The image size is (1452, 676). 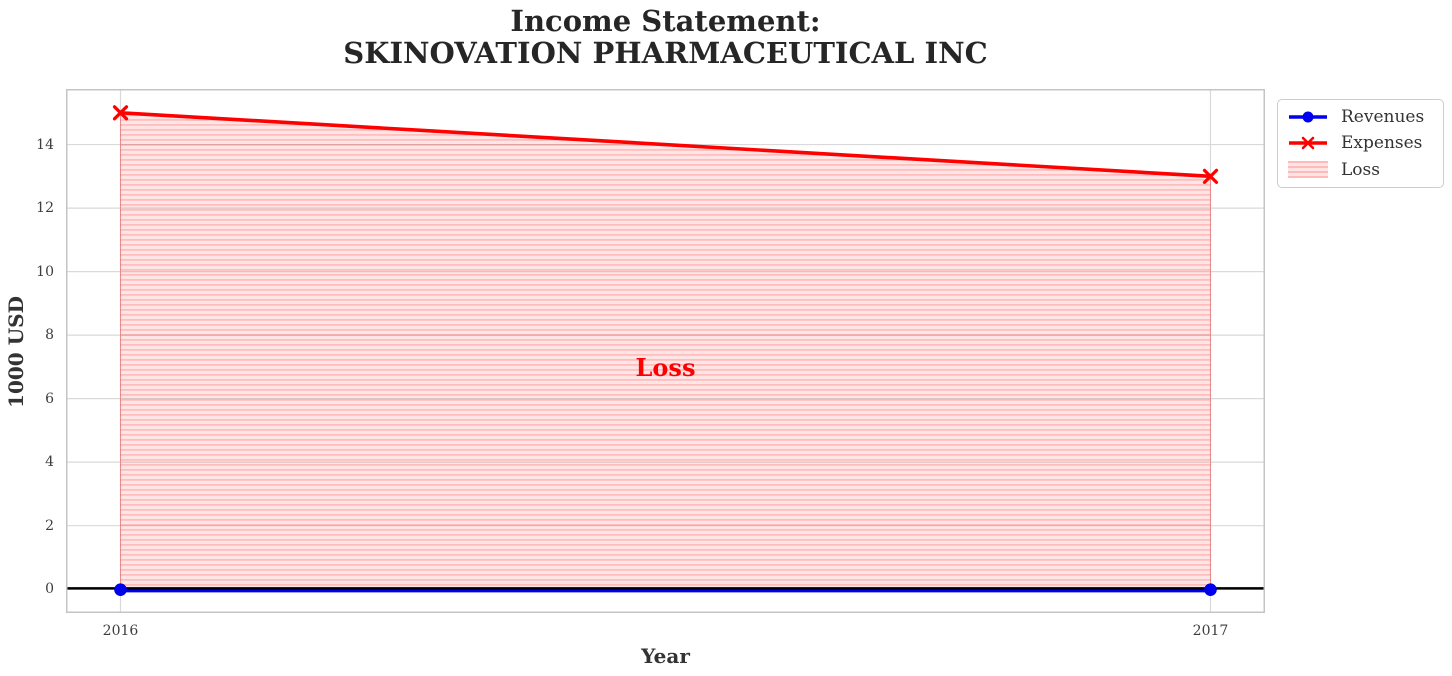 What do you see at coordinates (1210, 631) in the screenshot?
I see `x-tick-label: 2017` at bounding box center [1210, 631].